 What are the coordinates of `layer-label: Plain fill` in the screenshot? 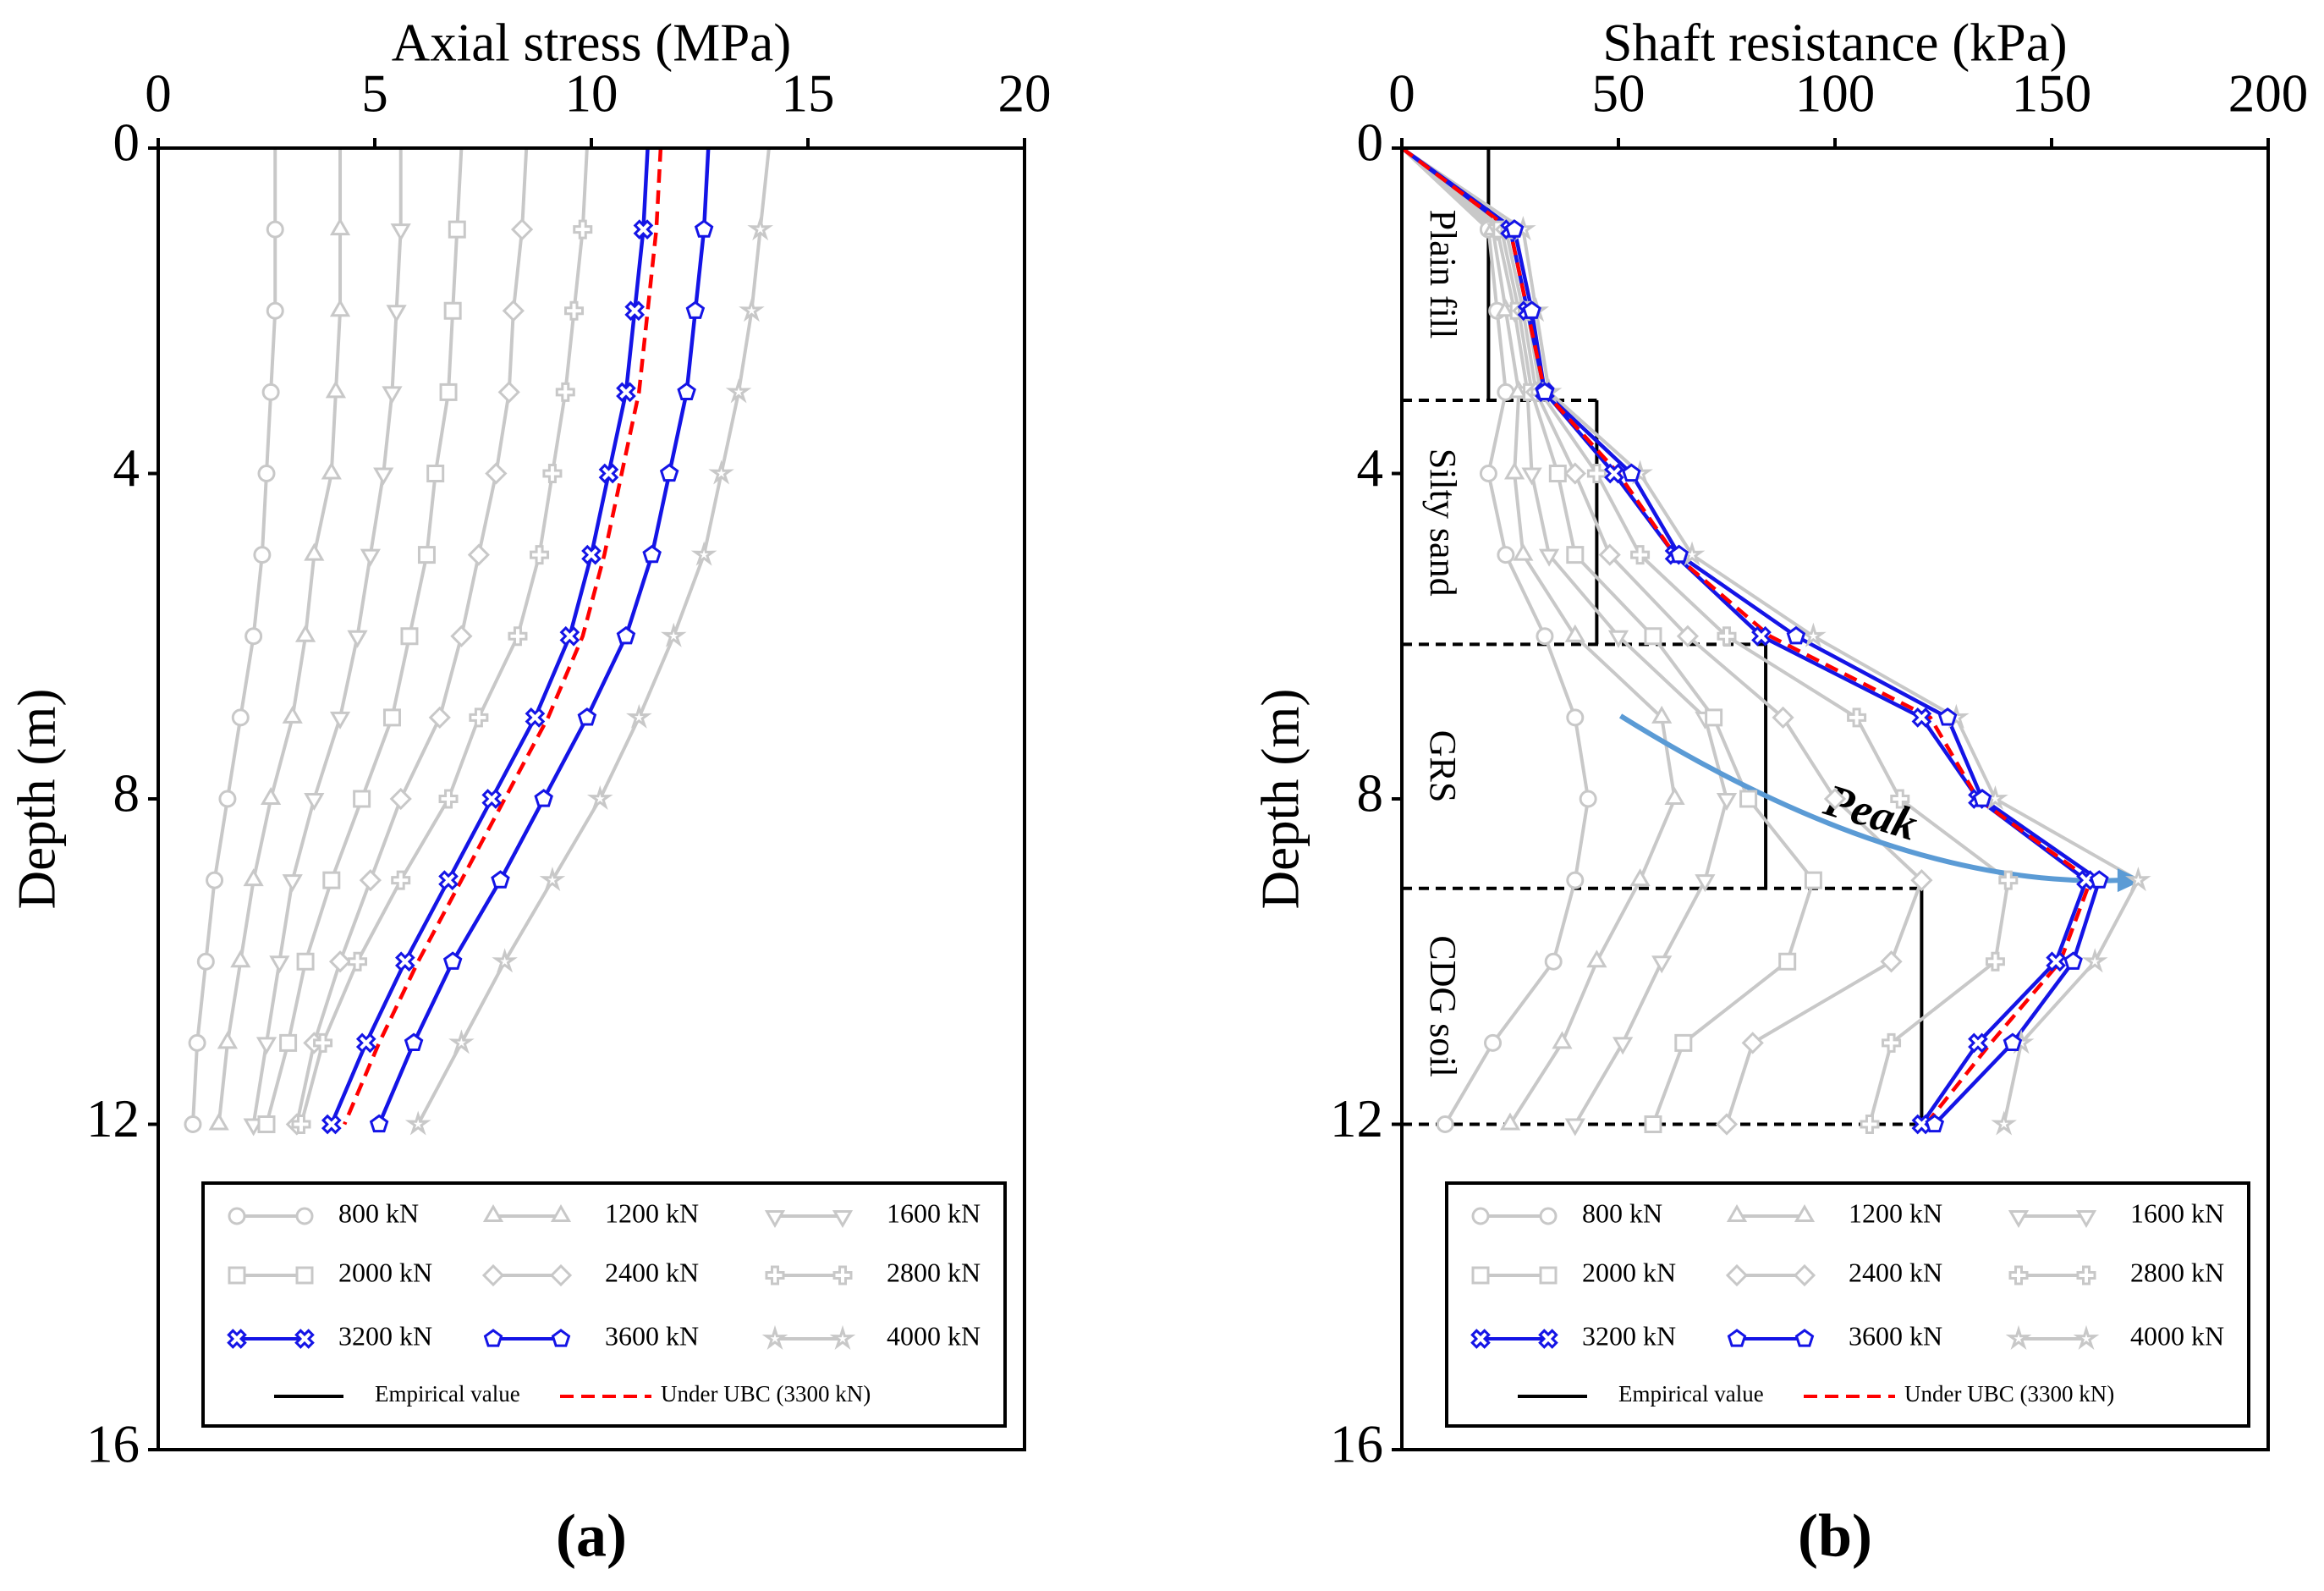 It's located at (1443, 274).